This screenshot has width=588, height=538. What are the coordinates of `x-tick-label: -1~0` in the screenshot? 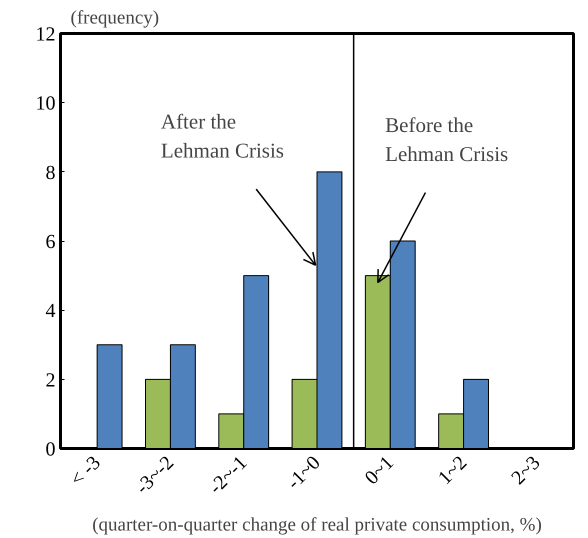 It's located at (303, 473).